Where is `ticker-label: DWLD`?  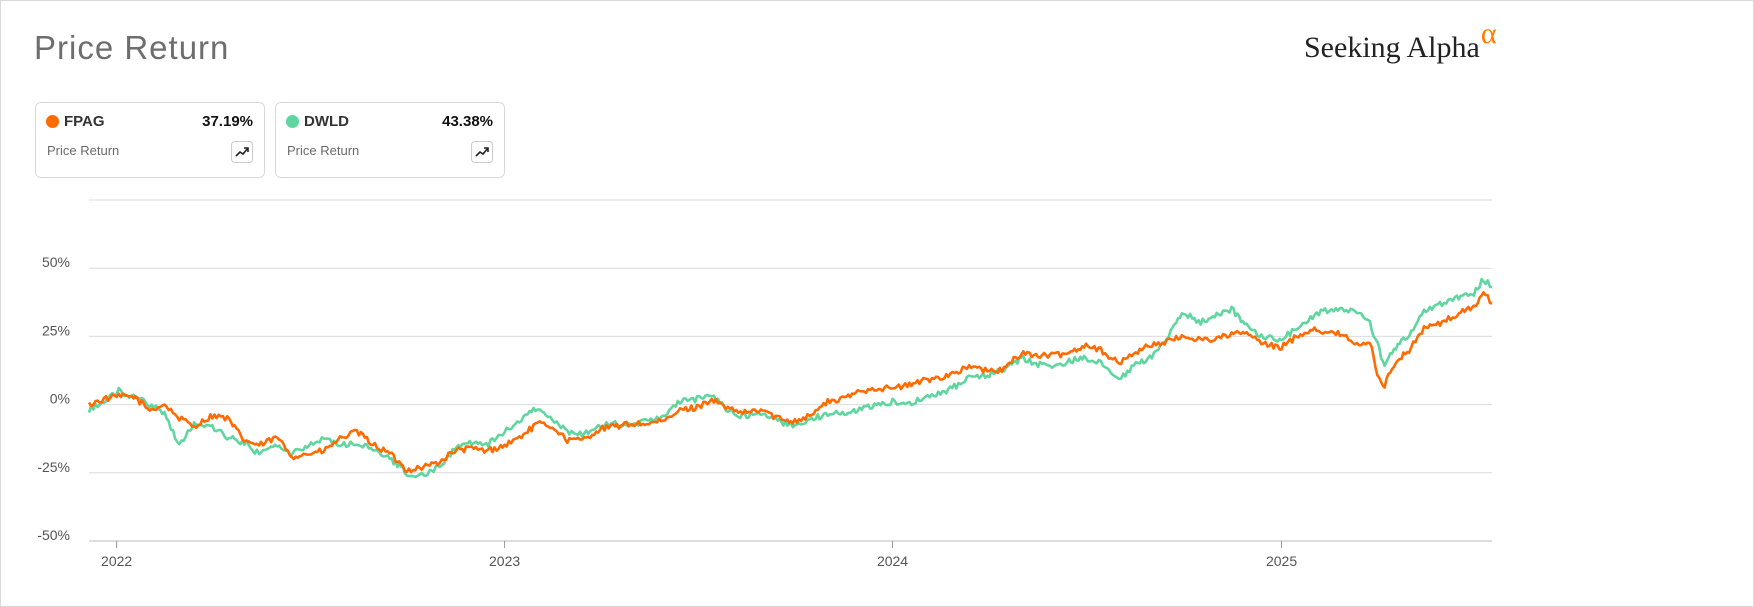 ticker-label: DWLD is located at coordinates (326, 121).